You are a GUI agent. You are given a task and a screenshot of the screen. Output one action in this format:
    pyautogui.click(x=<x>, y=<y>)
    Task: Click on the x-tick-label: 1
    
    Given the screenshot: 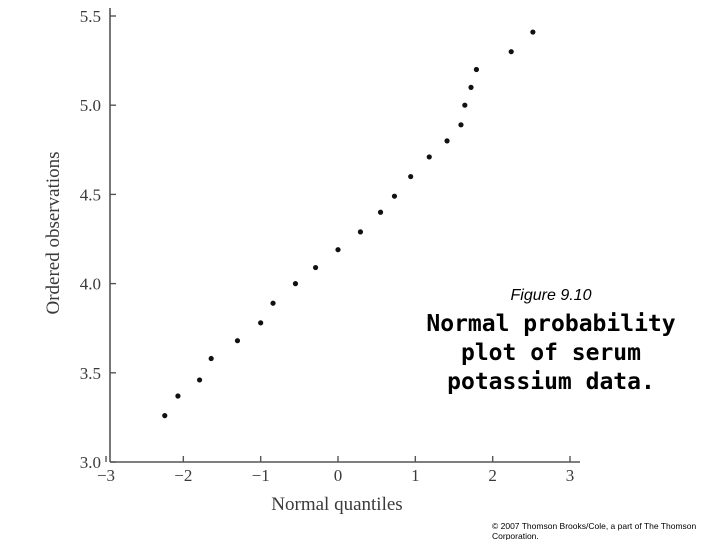 What is the action you would take?
    pyautogui.click(x=415, y=475)
    